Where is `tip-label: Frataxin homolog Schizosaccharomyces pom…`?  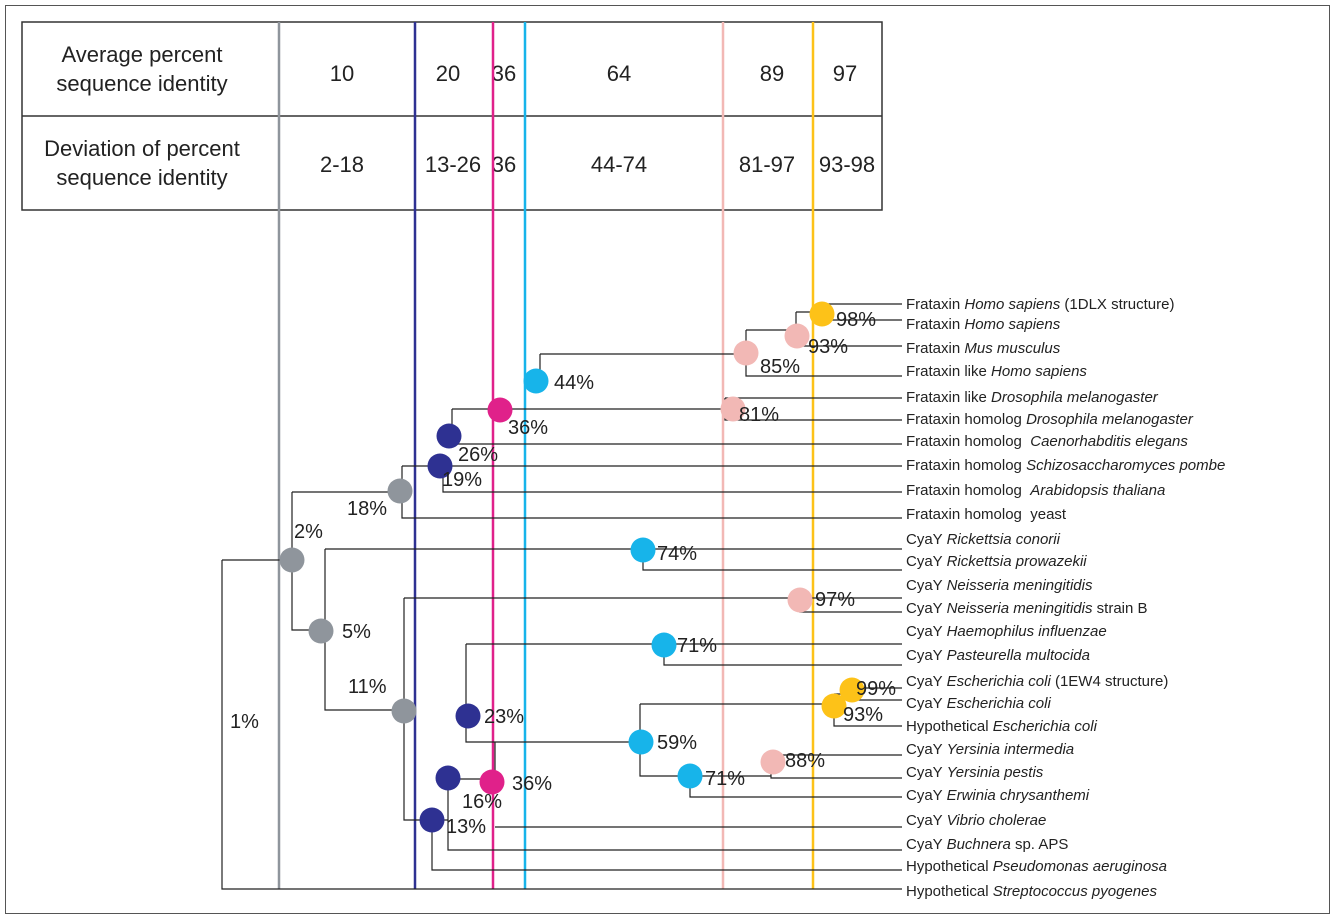 tip-label: Frataxin homolog Schizosaccharomyces pom… is located at coordinates (1065, 465).